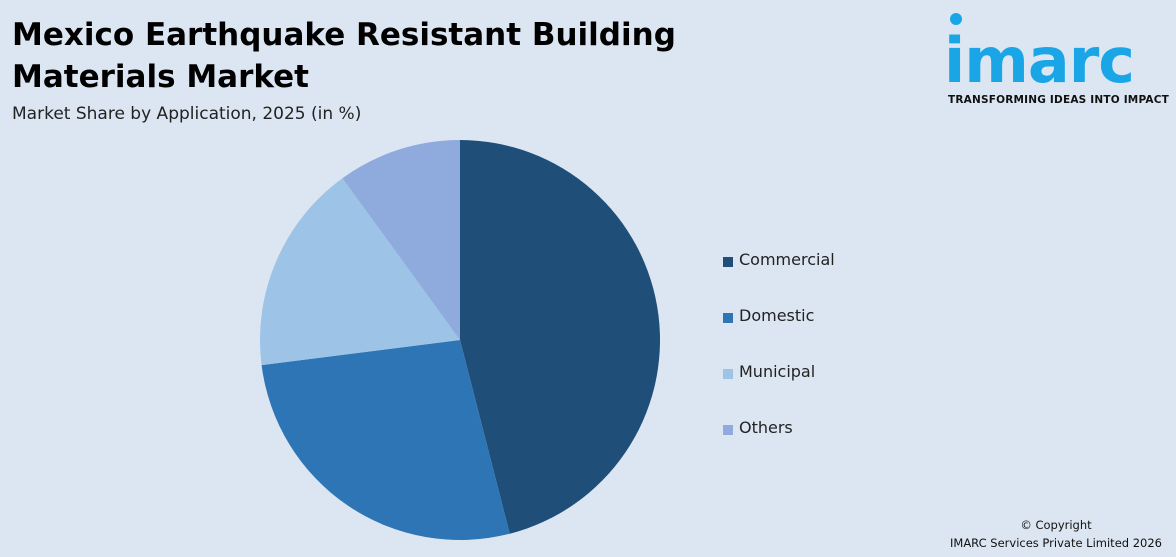 Image resolution: width=1176 pixels, height=557 pixels. Describe the element at coordinates (766, 427) in the screenshot. I see `legend-label: Others` at that location.